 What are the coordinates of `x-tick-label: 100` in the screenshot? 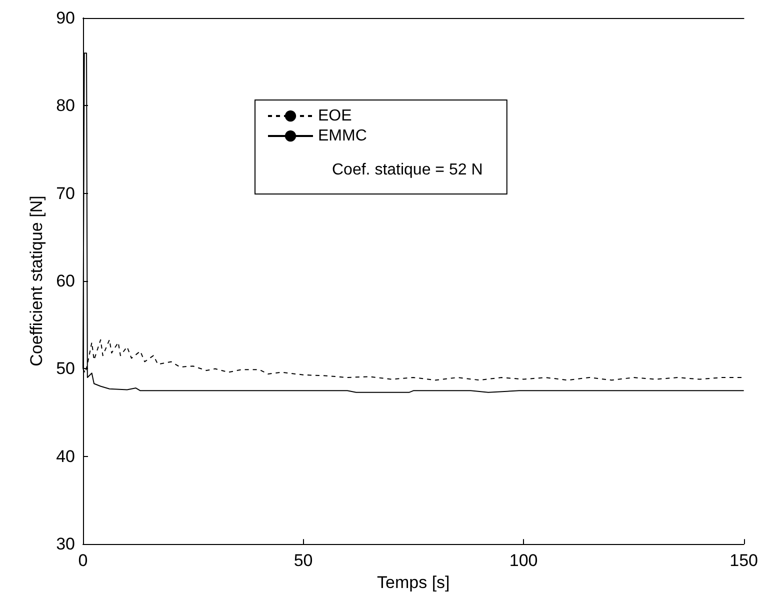 It's located at (523, 560).